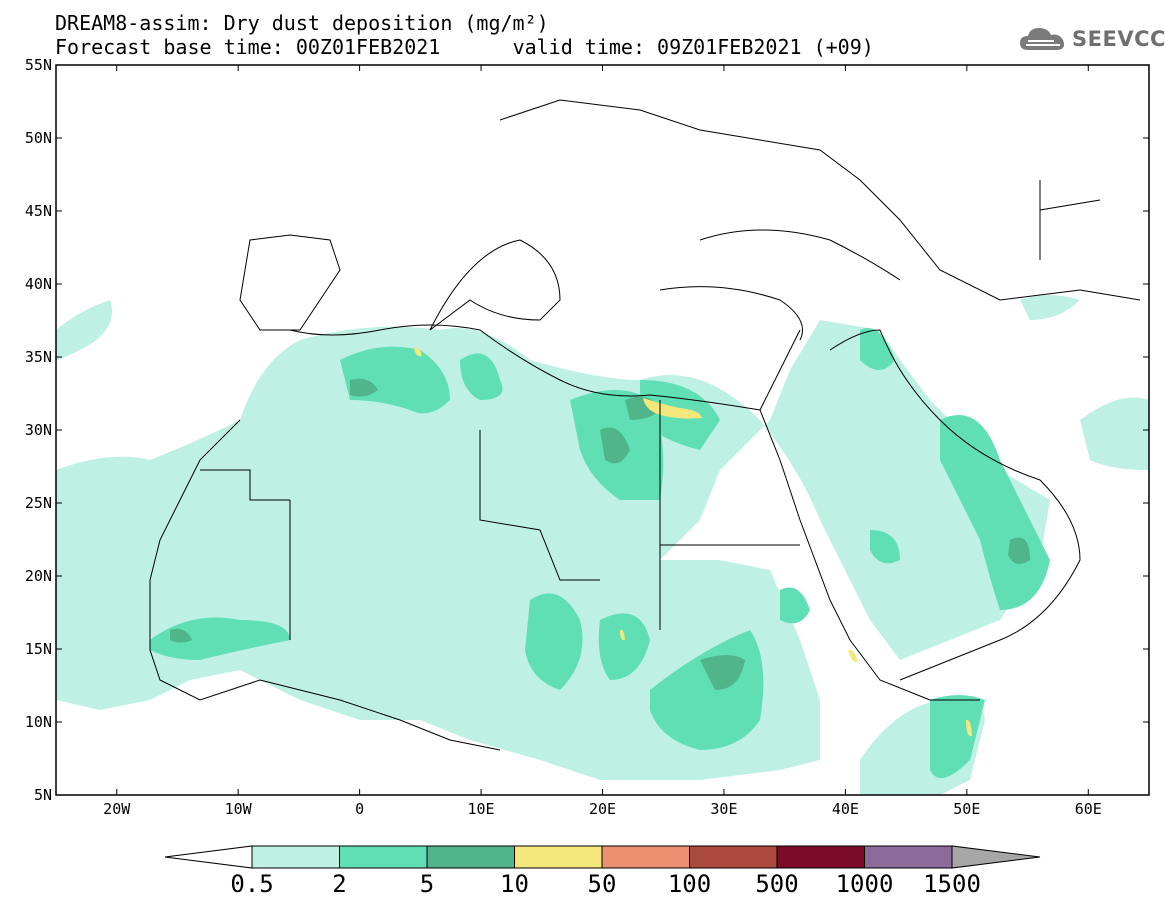 This screenshot has height=907, width=1165. I want to click on lon-tick-label: 20E, so click(602, 809).